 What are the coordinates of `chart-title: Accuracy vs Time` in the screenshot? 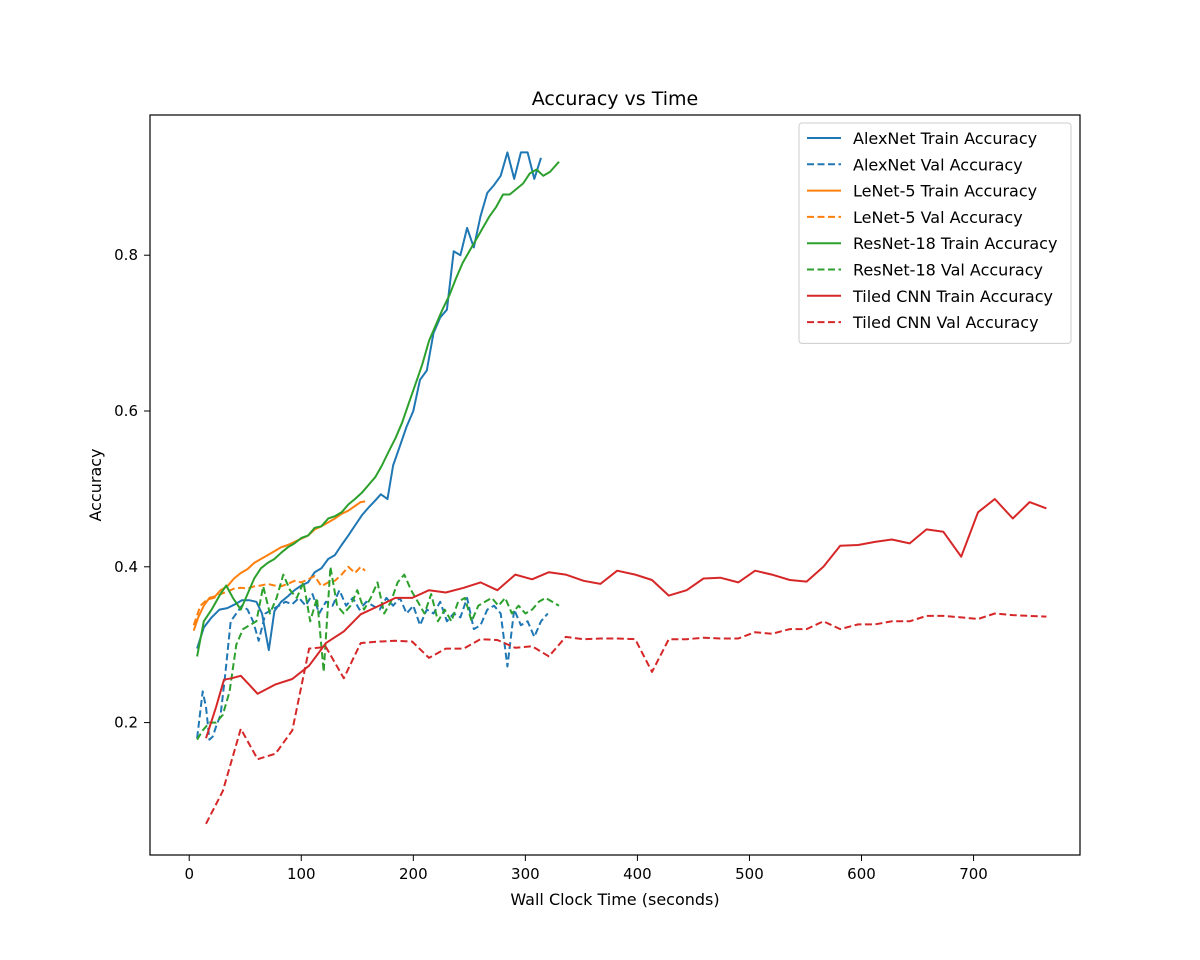 It's located at (615, 99).